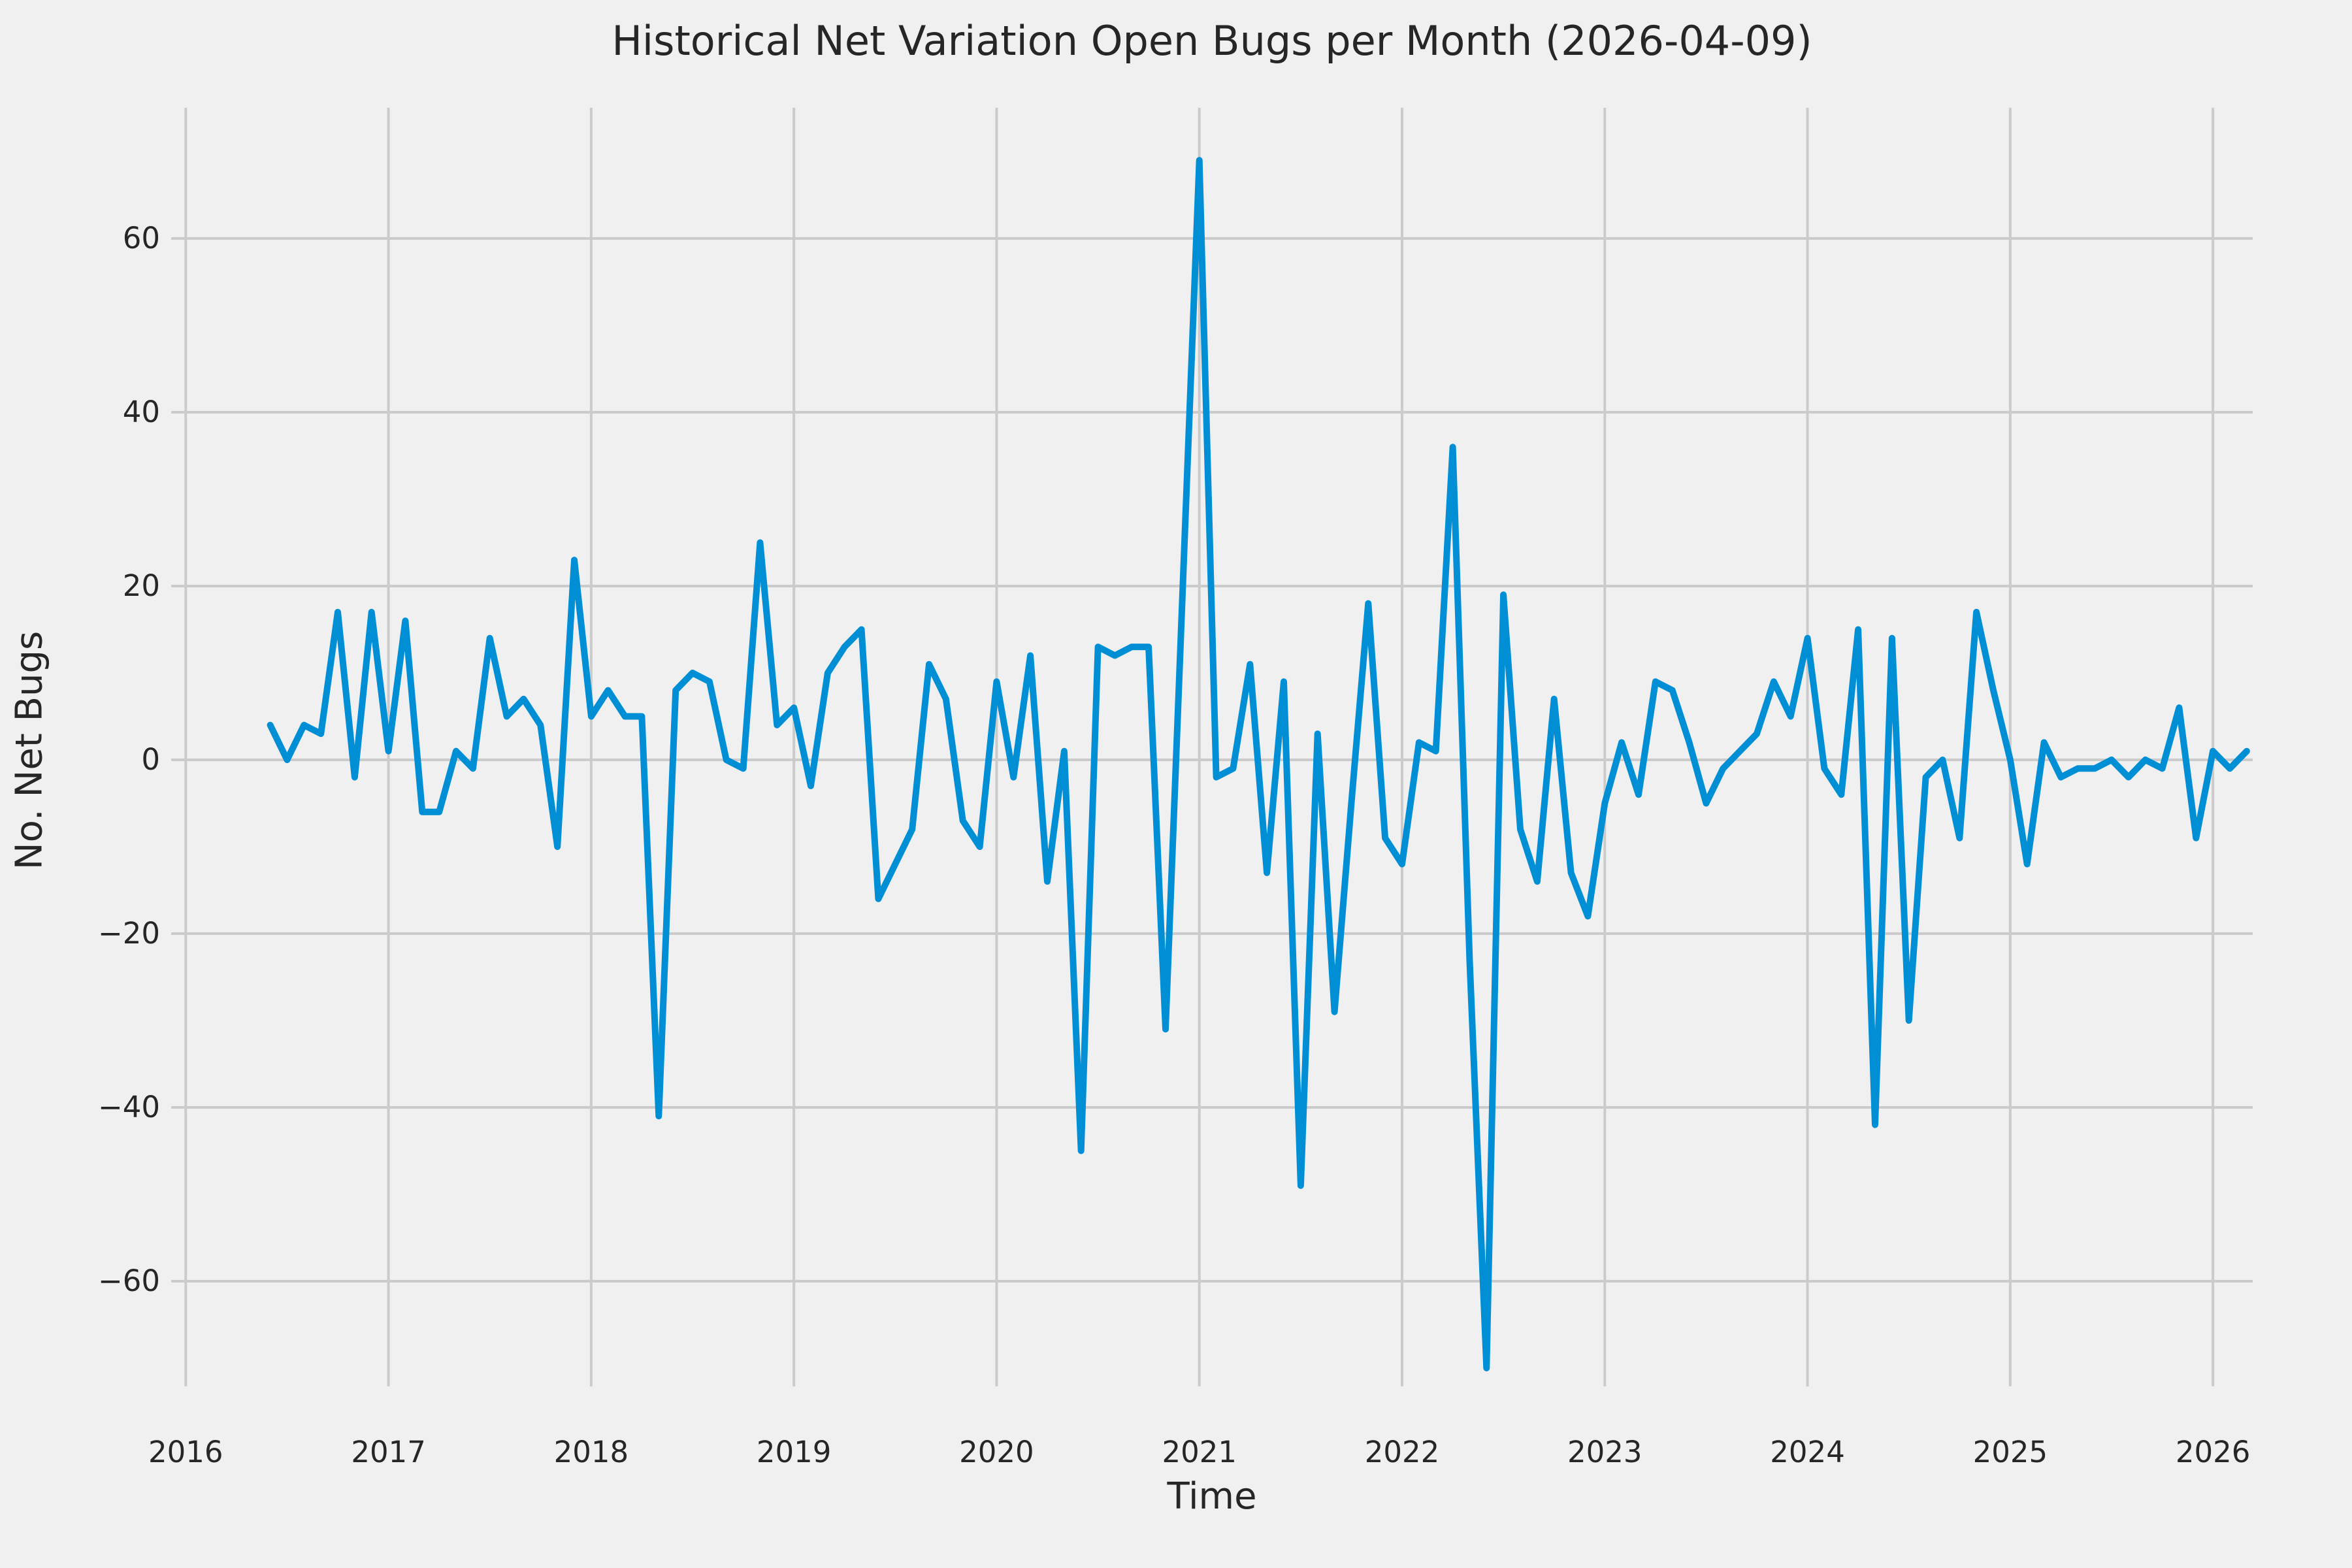 The image size is (2352, 1568). Describe the element at coordinates (141, 585) in the screenshot. I see `y-tick-label: 20` at that location.